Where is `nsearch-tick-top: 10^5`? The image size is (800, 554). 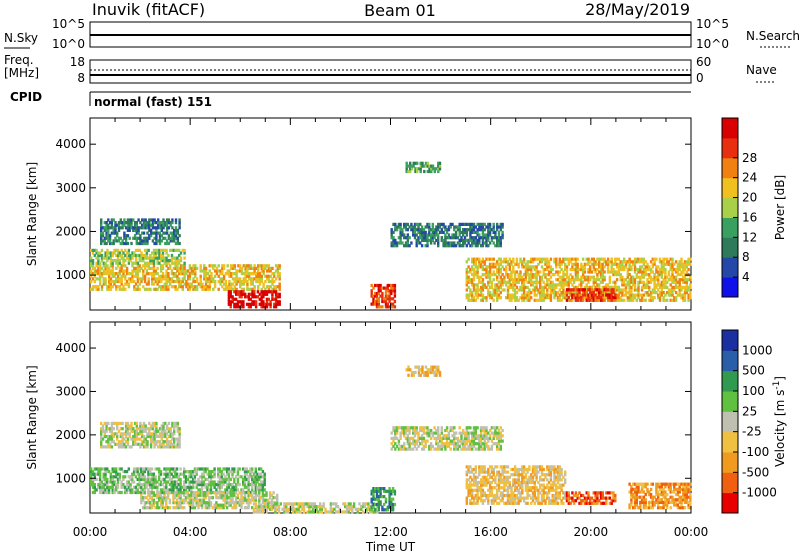 nsearch-tick-top: 10^5 is located at coordinates (712, 24).